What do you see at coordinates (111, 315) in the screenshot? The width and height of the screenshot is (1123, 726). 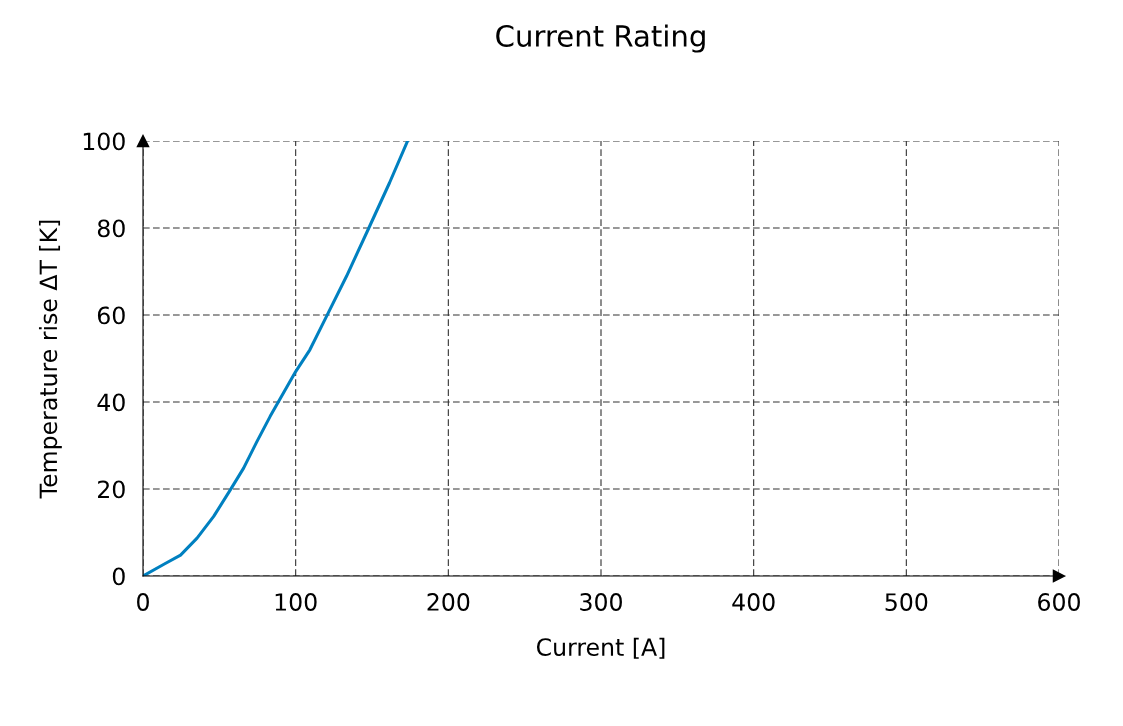 I see `y-tick-label: 60` at bounding box center [111, 315].